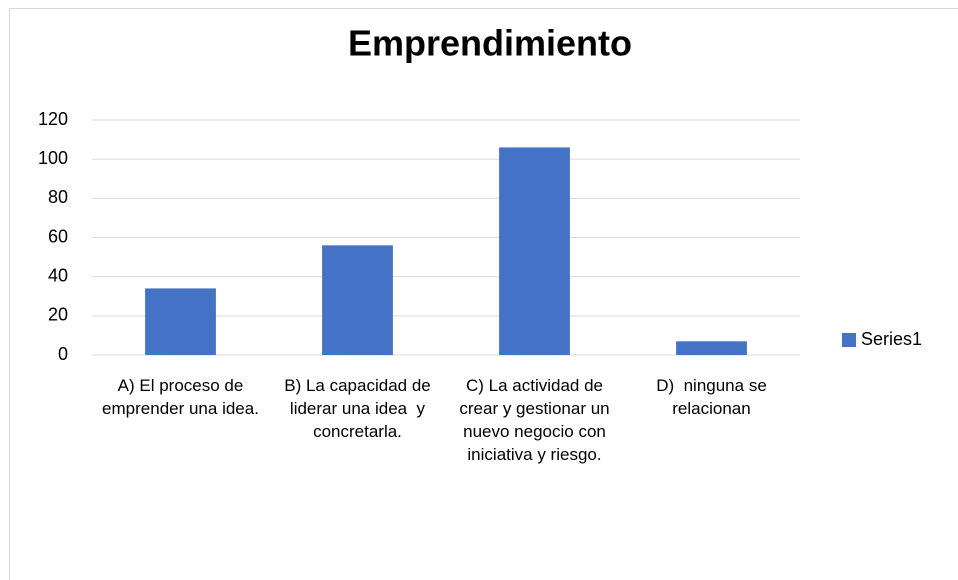 The image size is (958, 580). Describe the element at coordinates (58, 315) in the screenshot. I see `y-tick-label: 20` at that location.